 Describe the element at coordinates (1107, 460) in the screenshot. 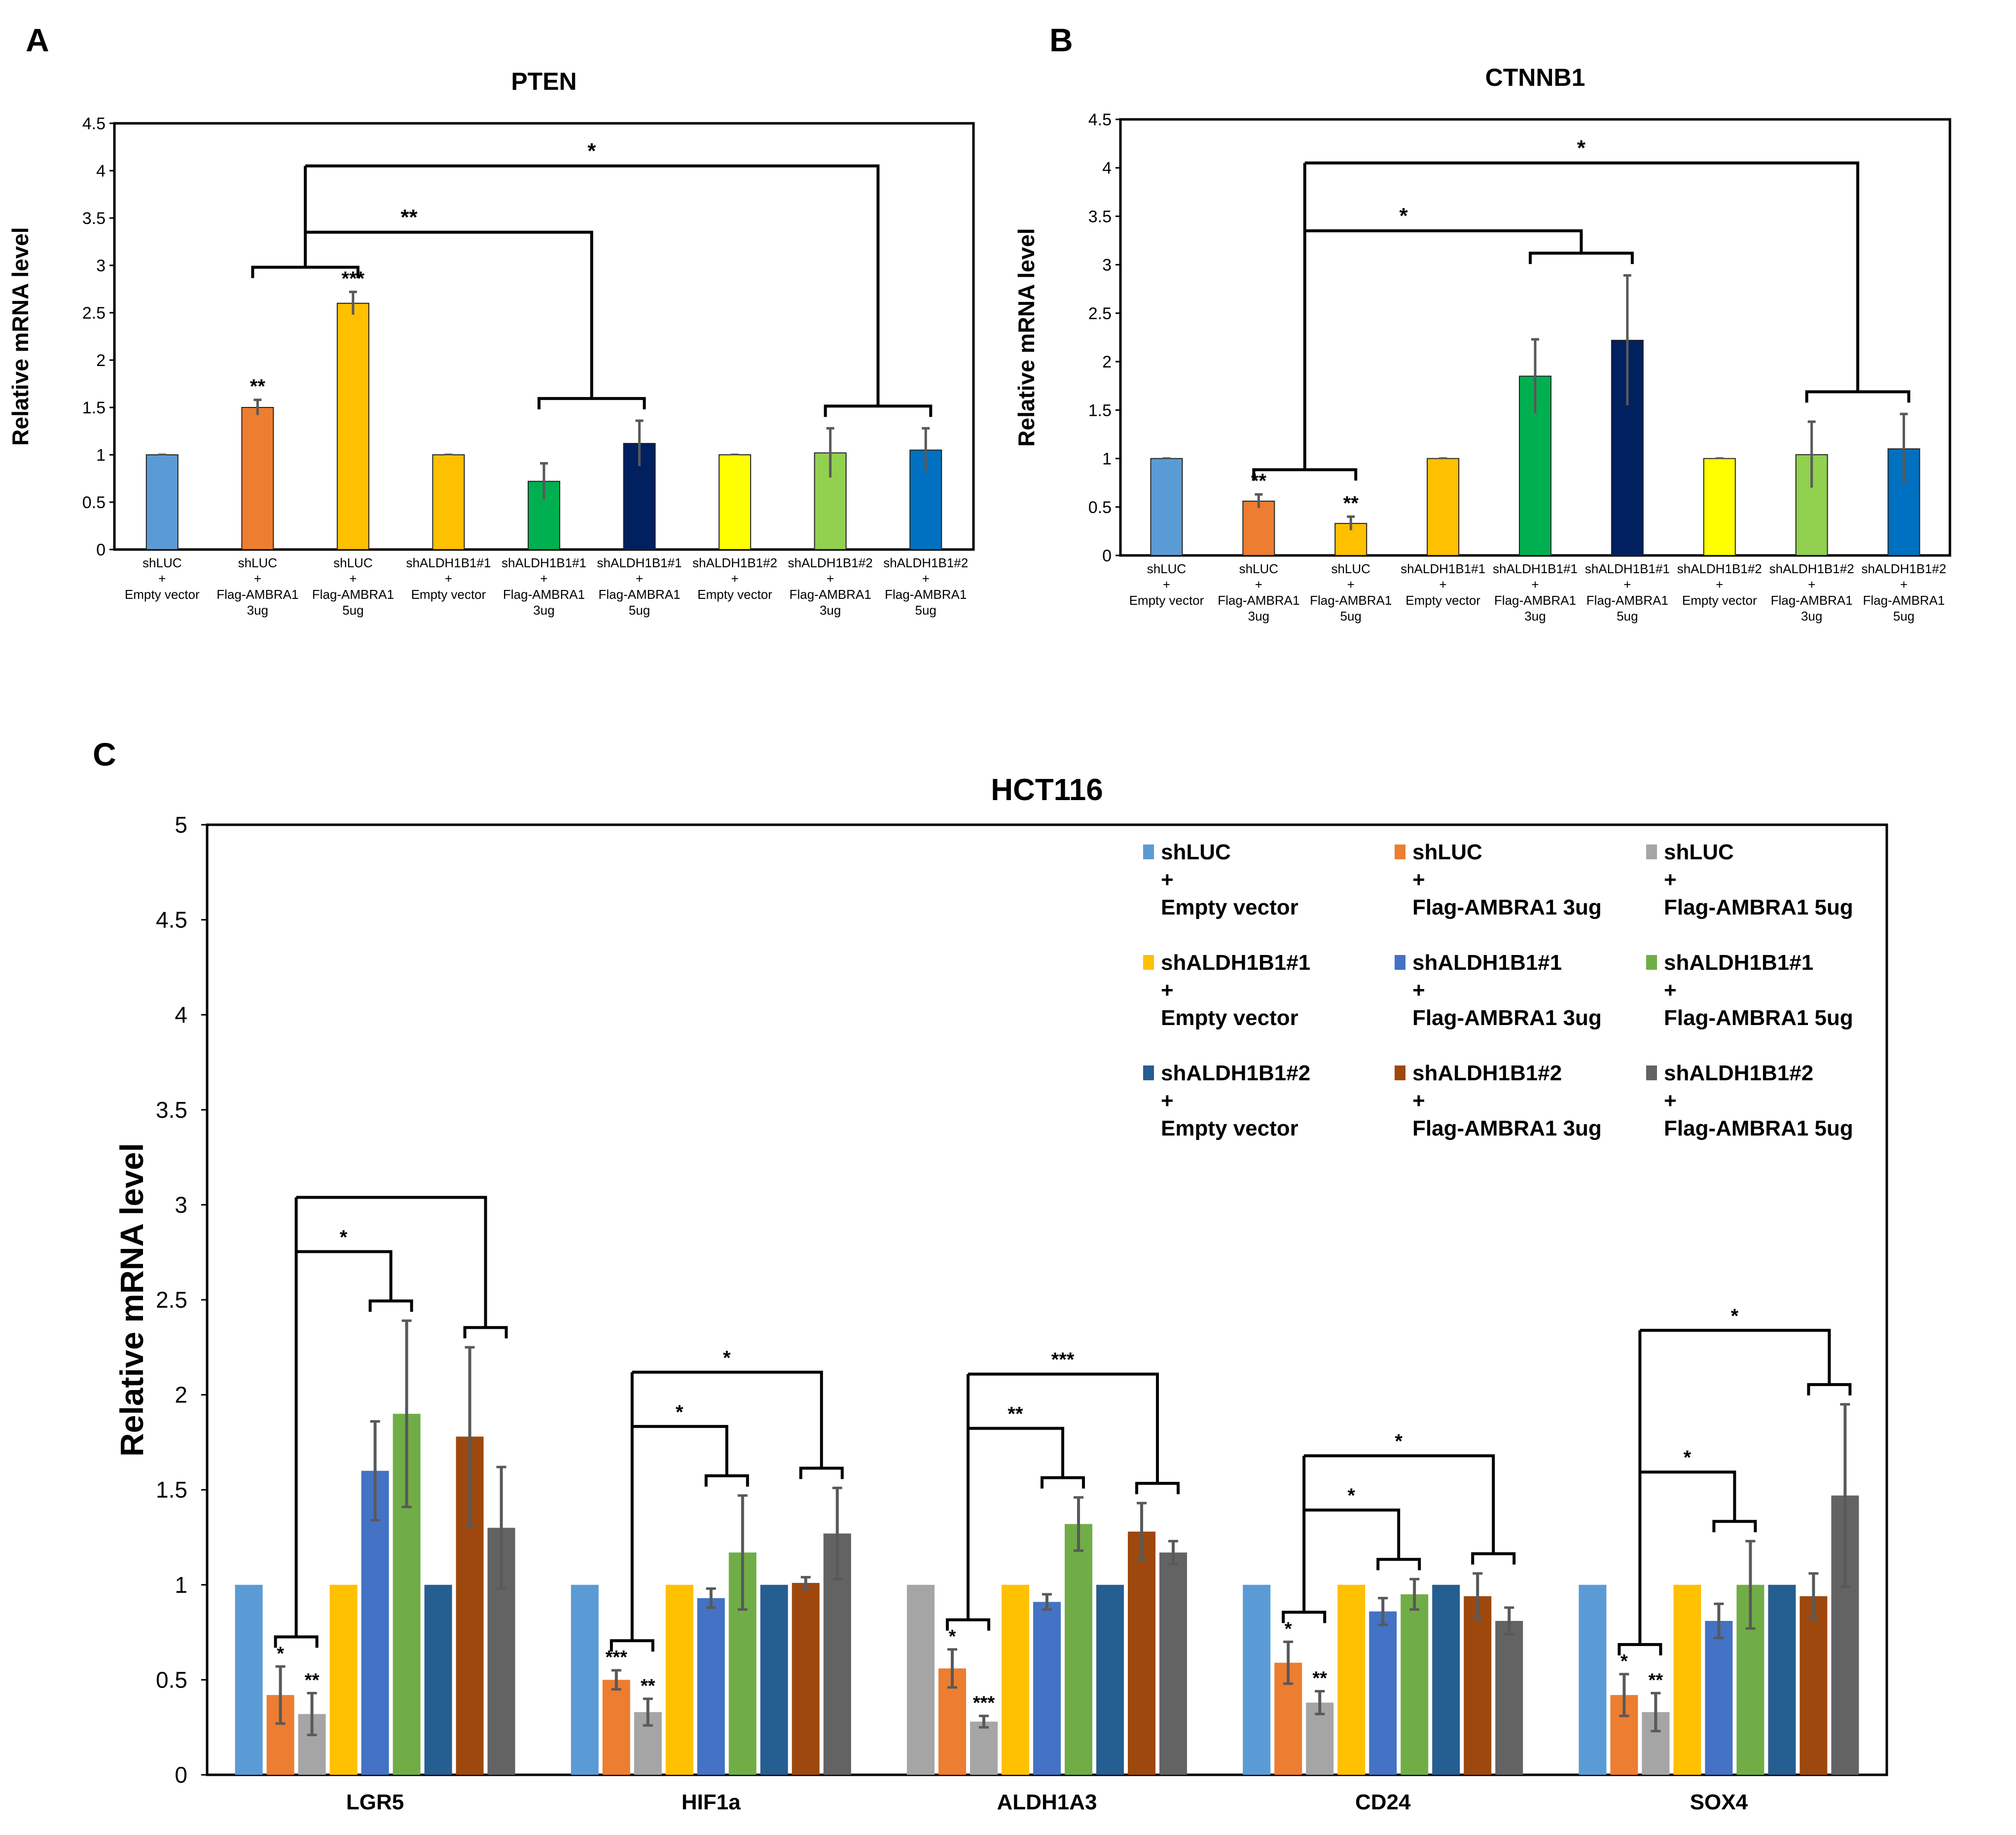

I see `y-tick-label: 1` at that location.